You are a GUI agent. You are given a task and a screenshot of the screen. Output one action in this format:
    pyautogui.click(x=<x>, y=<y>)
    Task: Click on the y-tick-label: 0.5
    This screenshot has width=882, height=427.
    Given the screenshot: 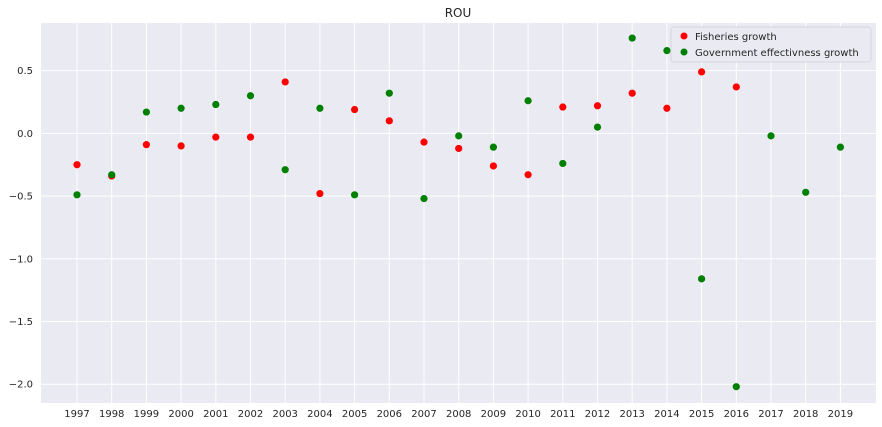 What is the action you would take?
    pyautogui.click(x=25, y=71)
    